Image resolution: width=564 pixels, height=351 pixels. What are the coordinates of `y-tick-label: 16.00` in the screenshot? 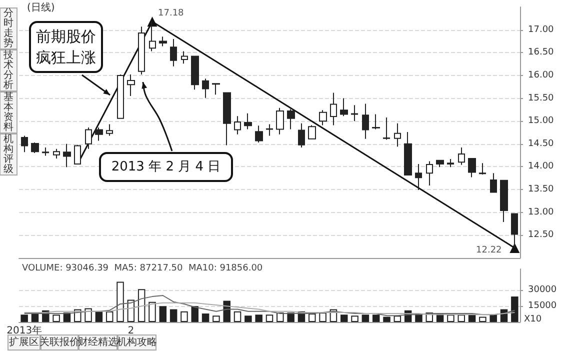 It's located at (541, 75).